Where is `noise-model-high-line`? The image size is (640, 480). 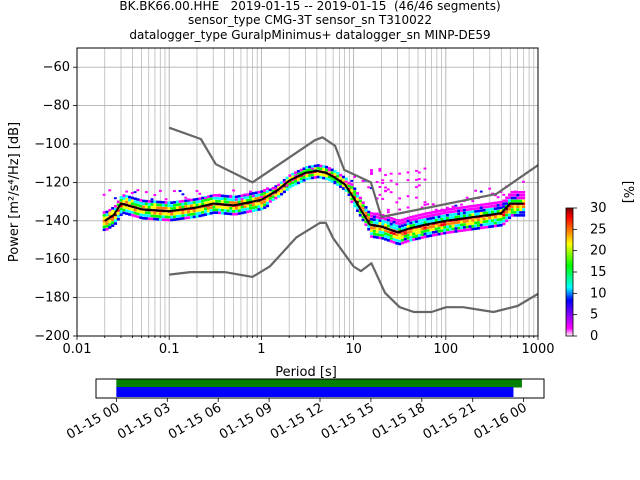
noise-model-high-line is located at coordinates (353, 172).